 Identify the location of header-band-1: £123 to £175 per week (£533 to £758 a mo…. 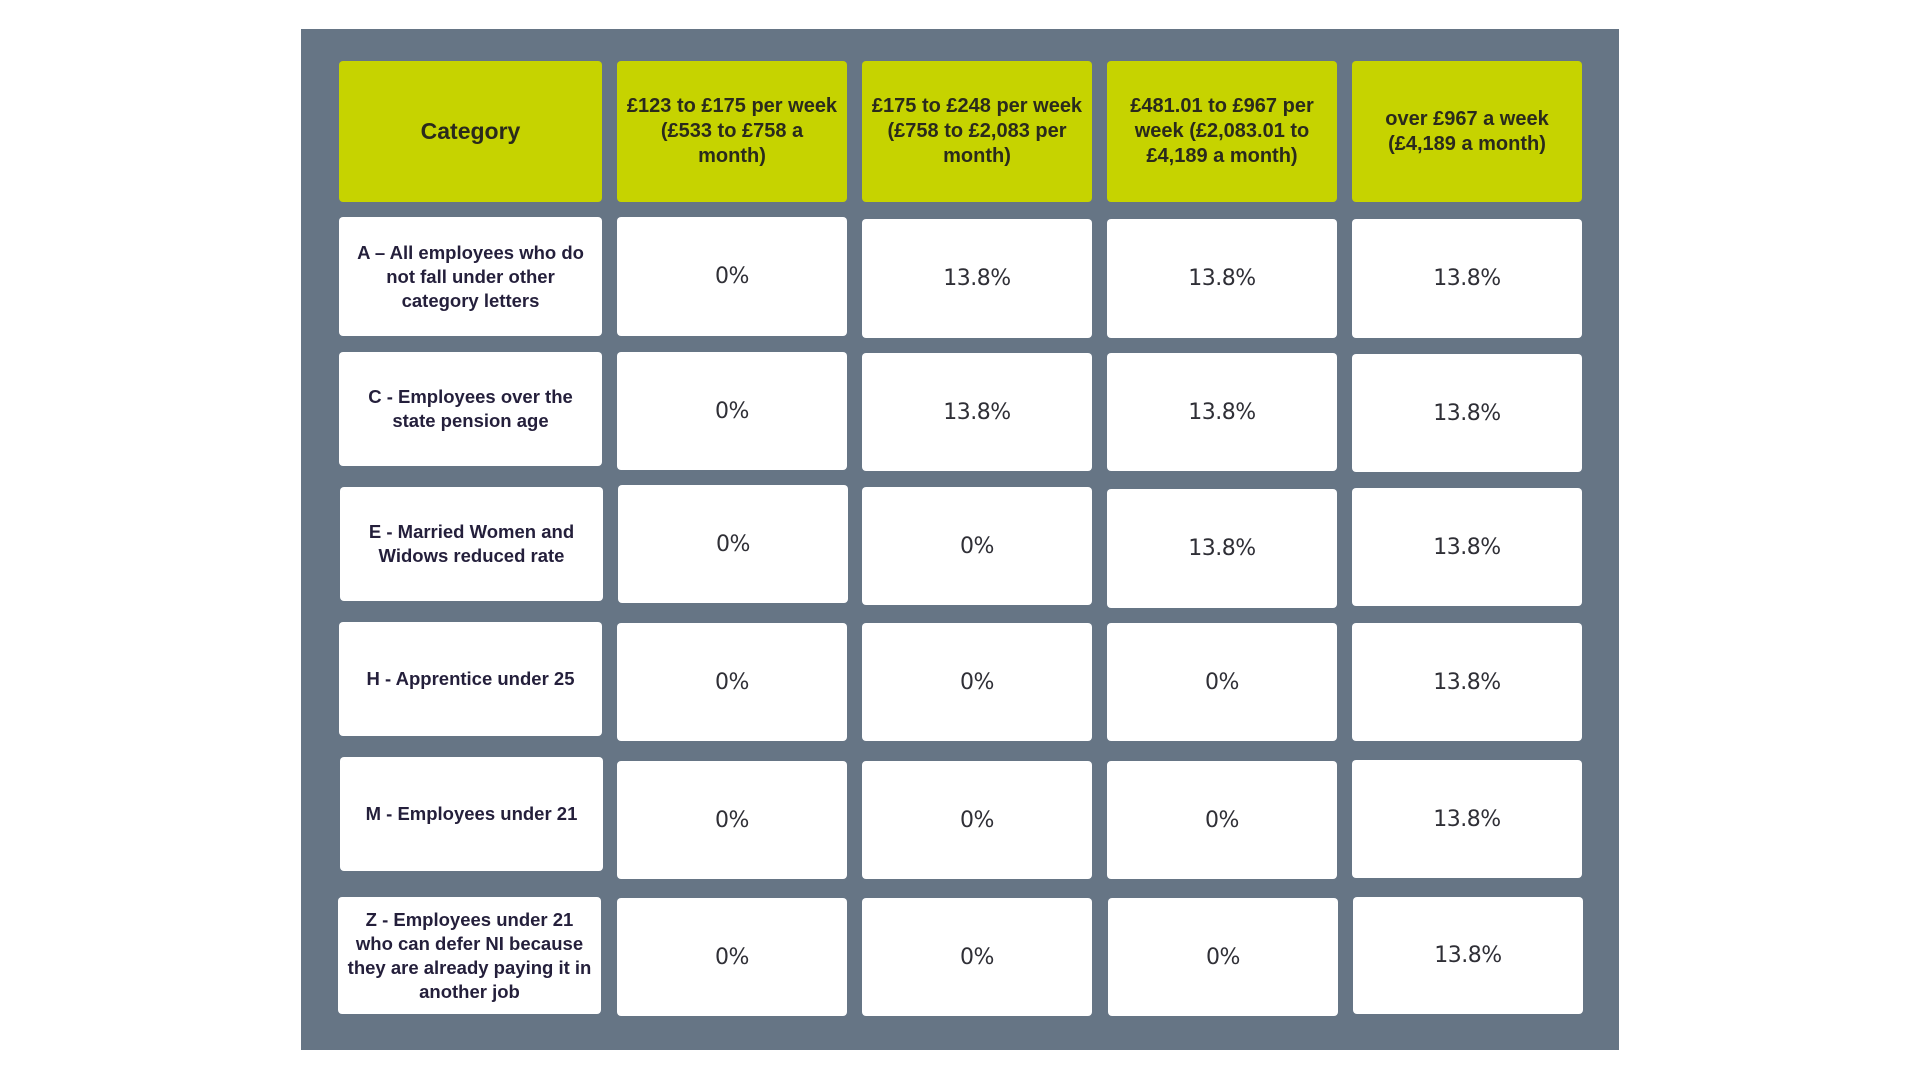
(732, 131).